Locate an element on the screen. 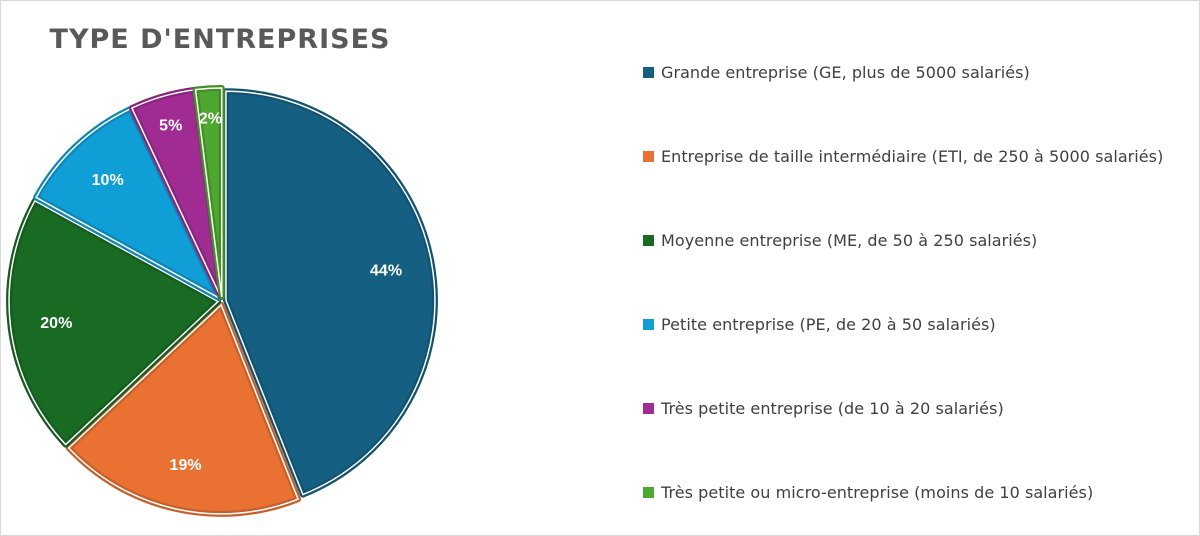  data-label: 2% is located at coordinates (210, 119).